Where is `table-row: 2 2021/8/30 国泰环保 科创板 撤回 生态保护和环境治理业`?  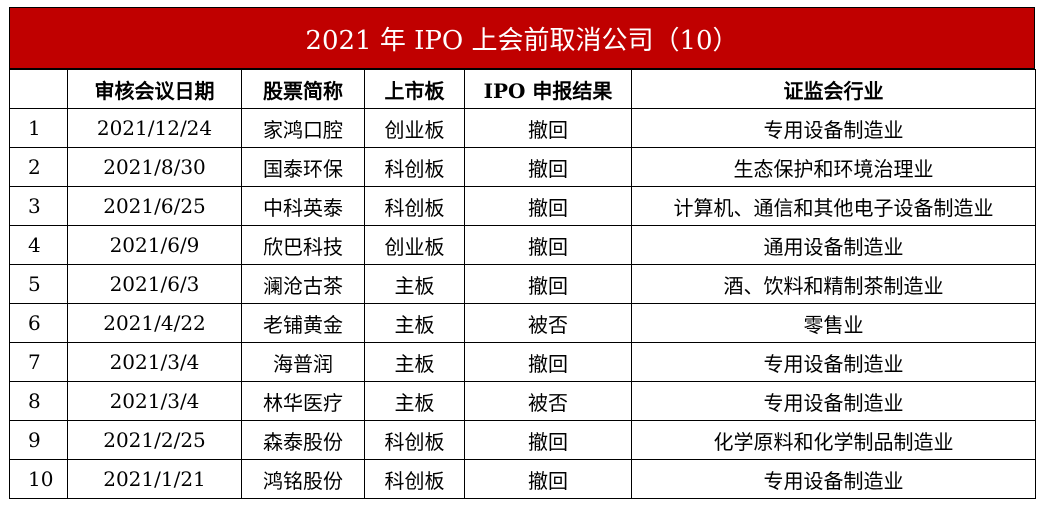
table-row: 2 2021/8/30 国泰环保 科创板 撤回 生态保护和环境治理业 is located at coordinates (522, 167).